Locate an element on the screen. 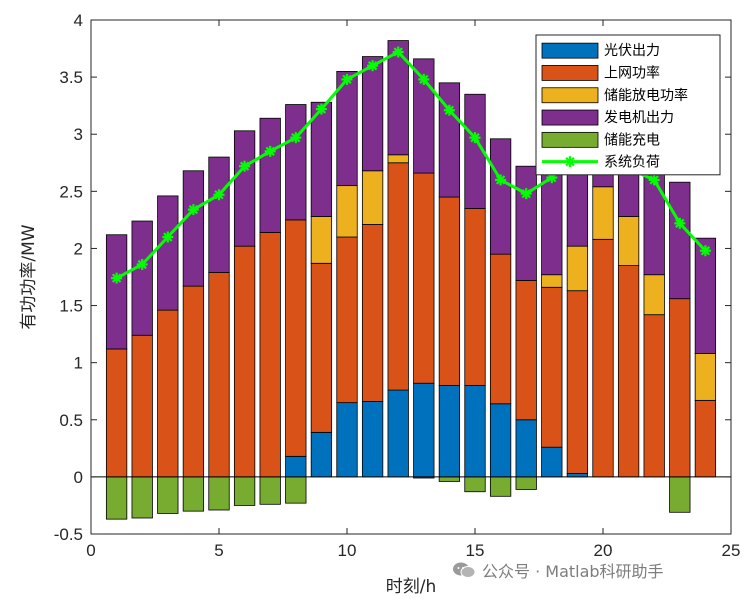  x-tick-label: 20 is located at coordinates (603, 550).